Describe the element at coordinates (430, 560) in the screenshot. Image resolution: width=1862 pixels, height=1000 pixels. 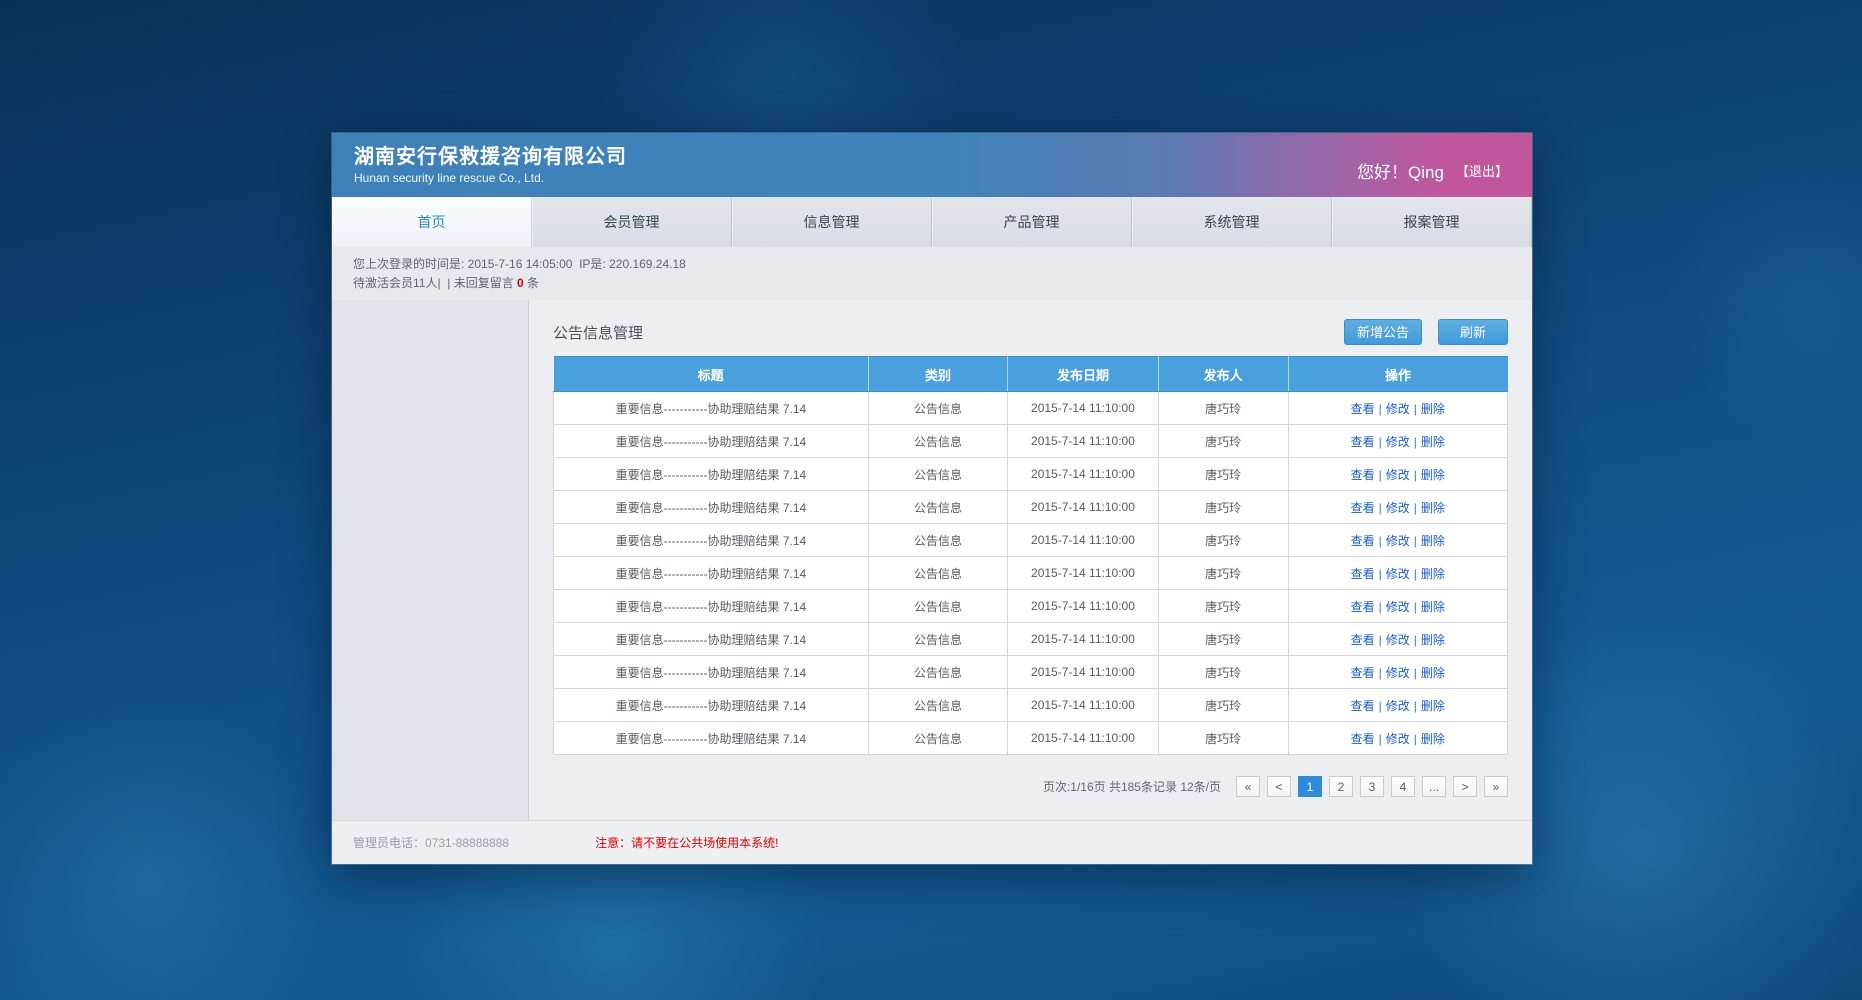
I see `sidebar` at that location.